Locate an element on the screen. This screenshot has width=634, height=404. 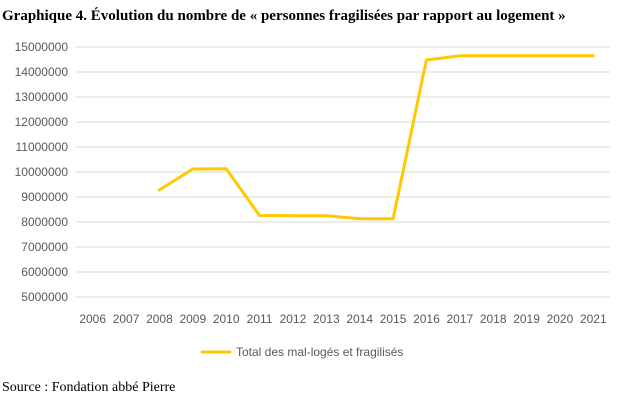
x-tick-label: 2014 is located at coordinates (359, 319).